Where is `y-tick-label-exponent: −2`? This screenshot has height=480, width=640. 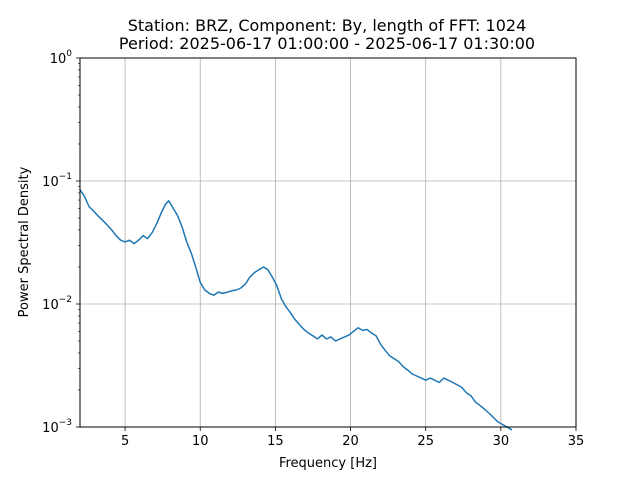 y-tick-label-exponent: −2 is located at coordinates (65, 300).